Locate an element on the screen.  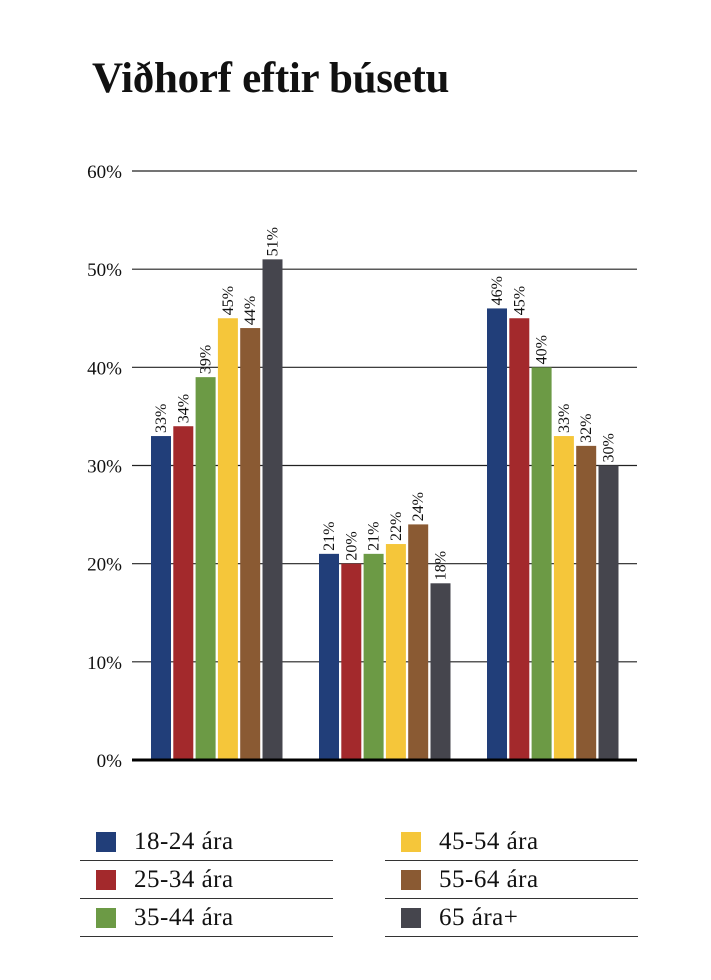
data-label: 39% is located at coordinates (206, 359).